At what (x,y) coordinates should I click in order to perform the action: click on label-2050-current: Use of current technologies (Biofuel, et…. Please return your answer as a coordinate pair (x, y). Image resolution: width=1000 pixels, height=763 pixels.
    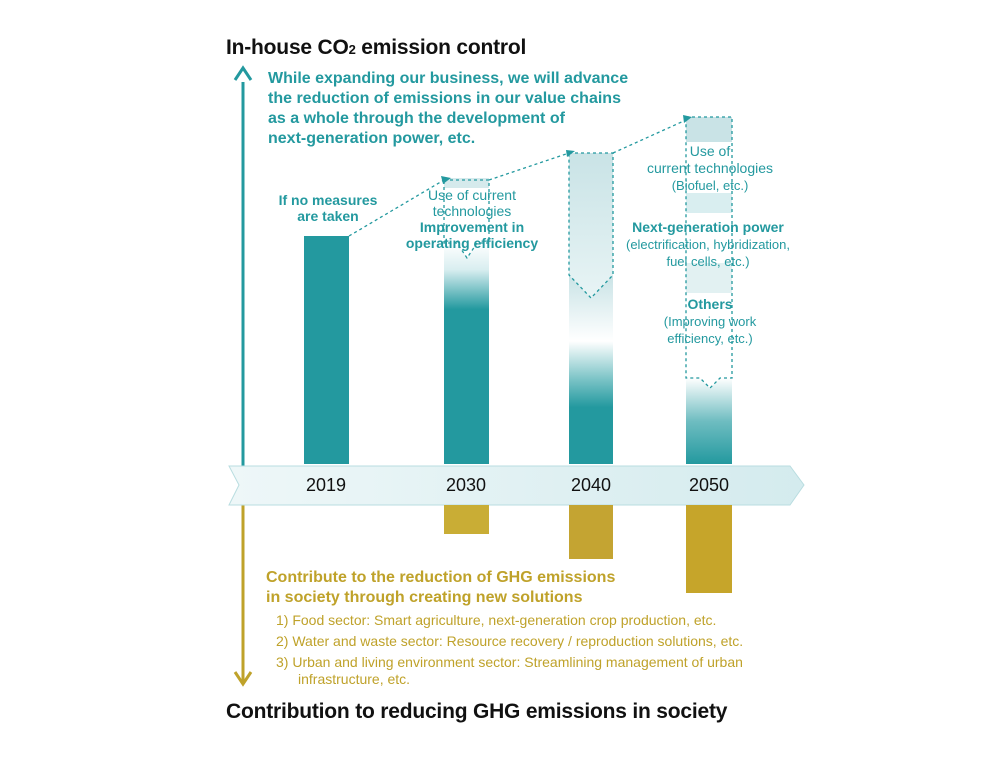
    Looking at the image, I should click on (710, 168).